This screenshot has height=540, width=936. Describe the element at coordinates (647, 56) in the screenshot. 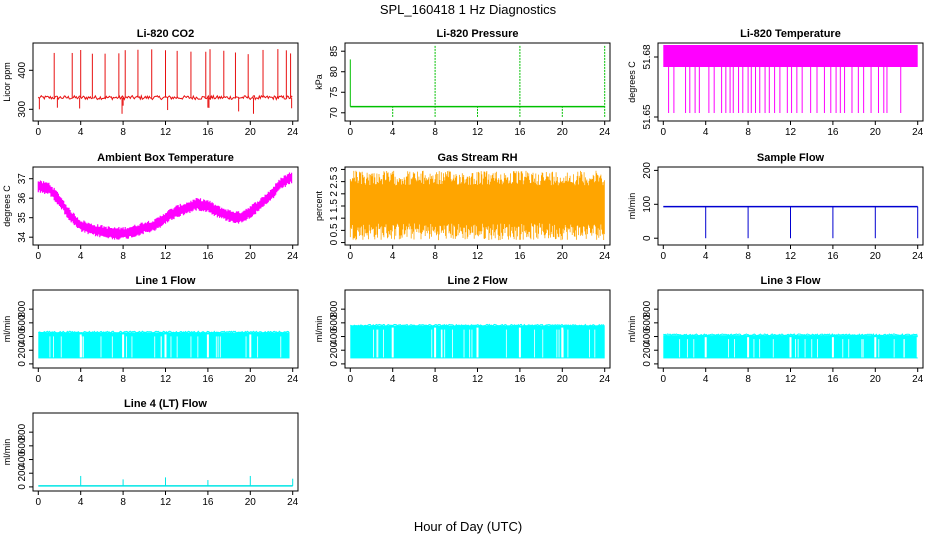

I see `y-tick-label: 51.68` at that location.